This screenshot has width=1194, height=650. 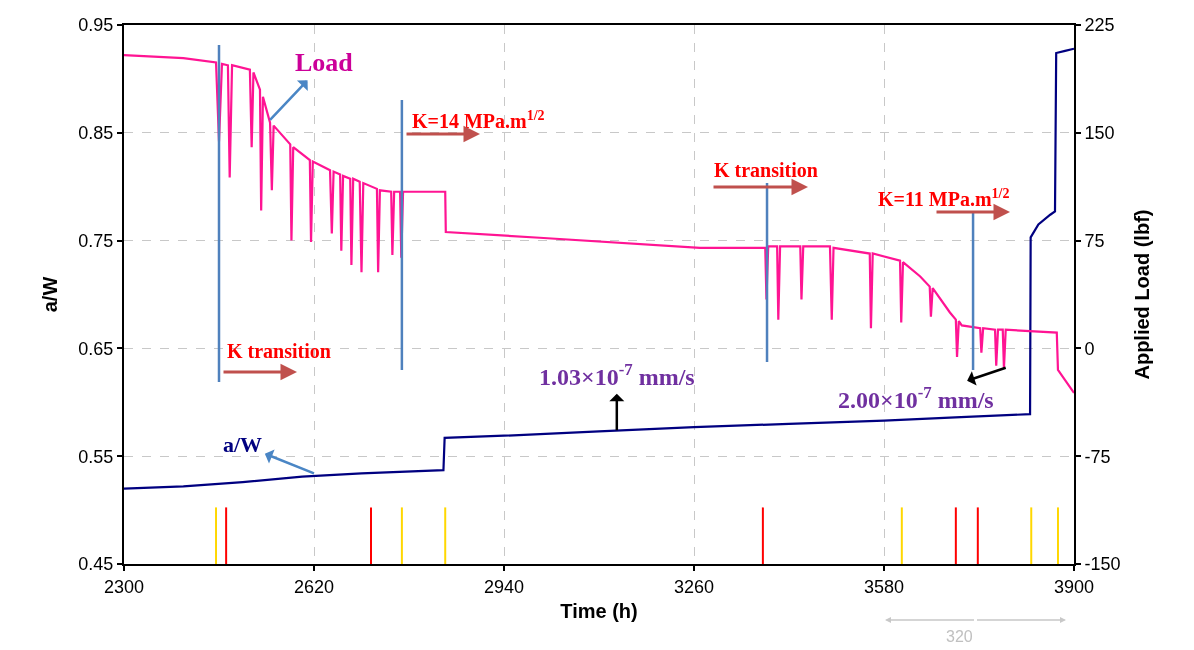 I want to click on y-tick-label: 0.55, so click(x=96, y=456).